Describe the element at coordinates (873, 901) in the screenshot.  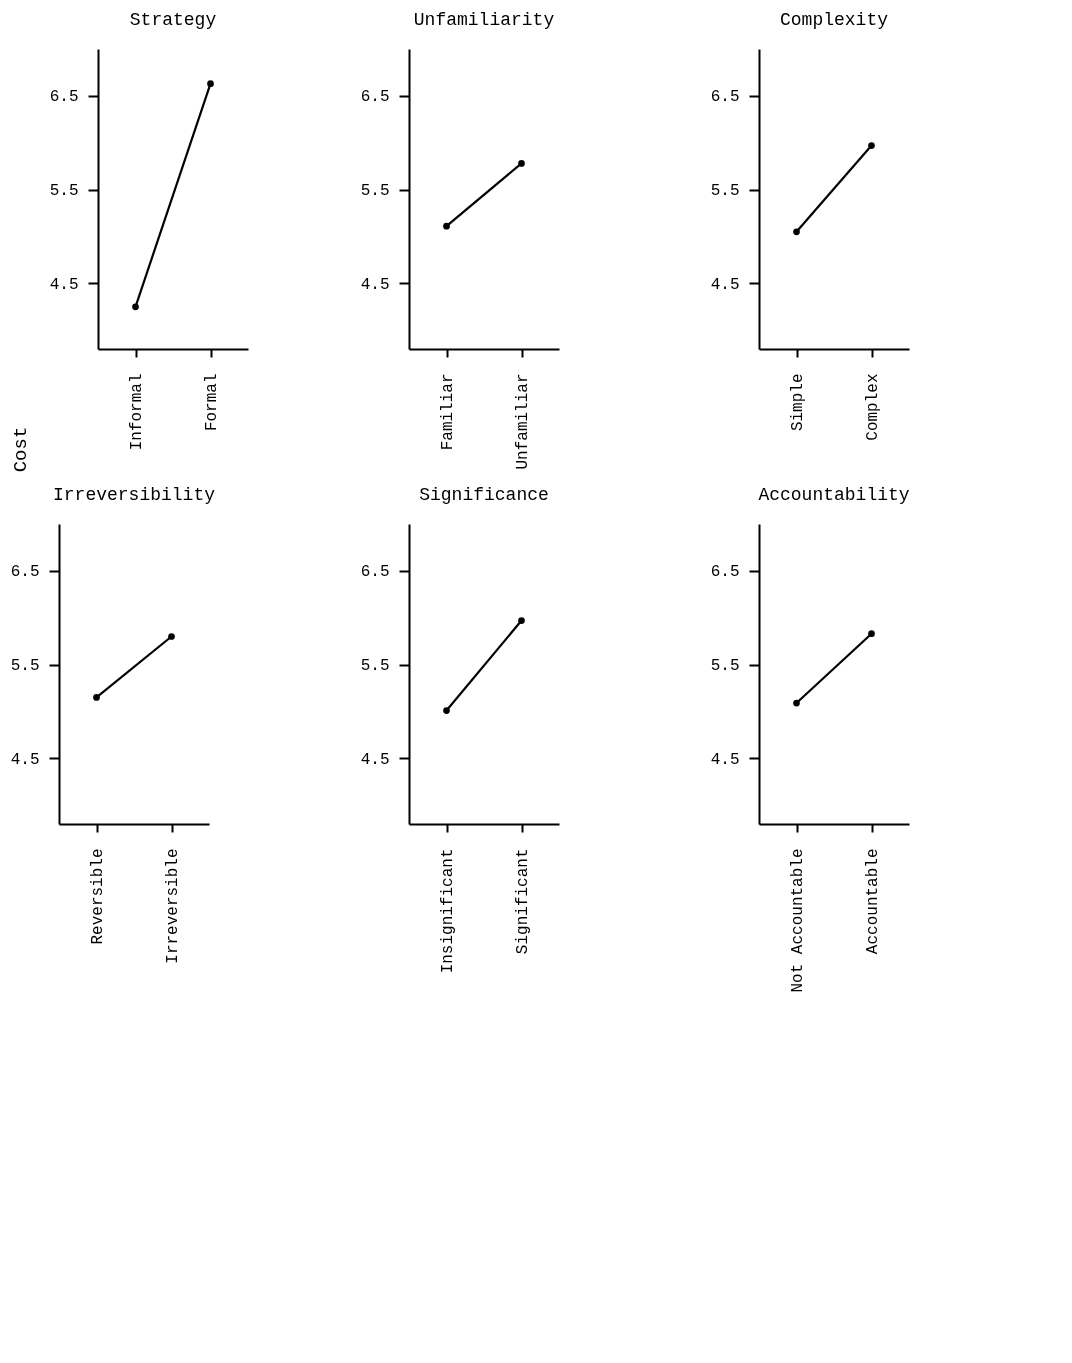
I see `x-tick-label: Accountable` at that location.